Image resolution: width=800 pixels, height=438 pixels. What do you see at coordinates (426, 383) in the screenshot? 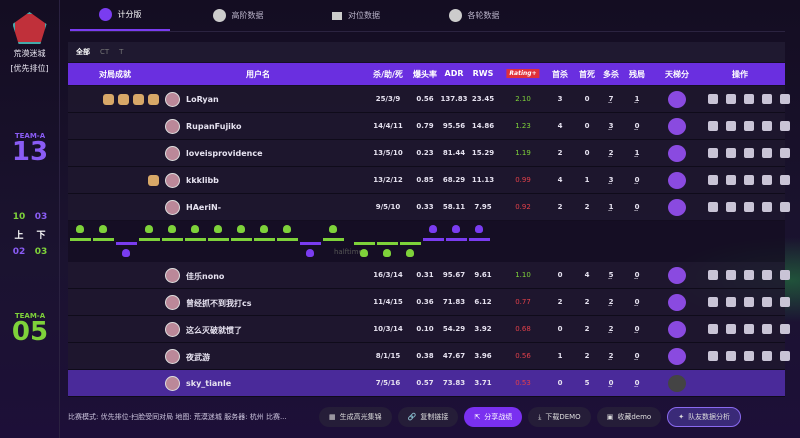
I see `player-row: sky_tianle 7/5/16 0.57 73.83 3.71 0.53 0 5 0 0` at bounding box center [426, 383].